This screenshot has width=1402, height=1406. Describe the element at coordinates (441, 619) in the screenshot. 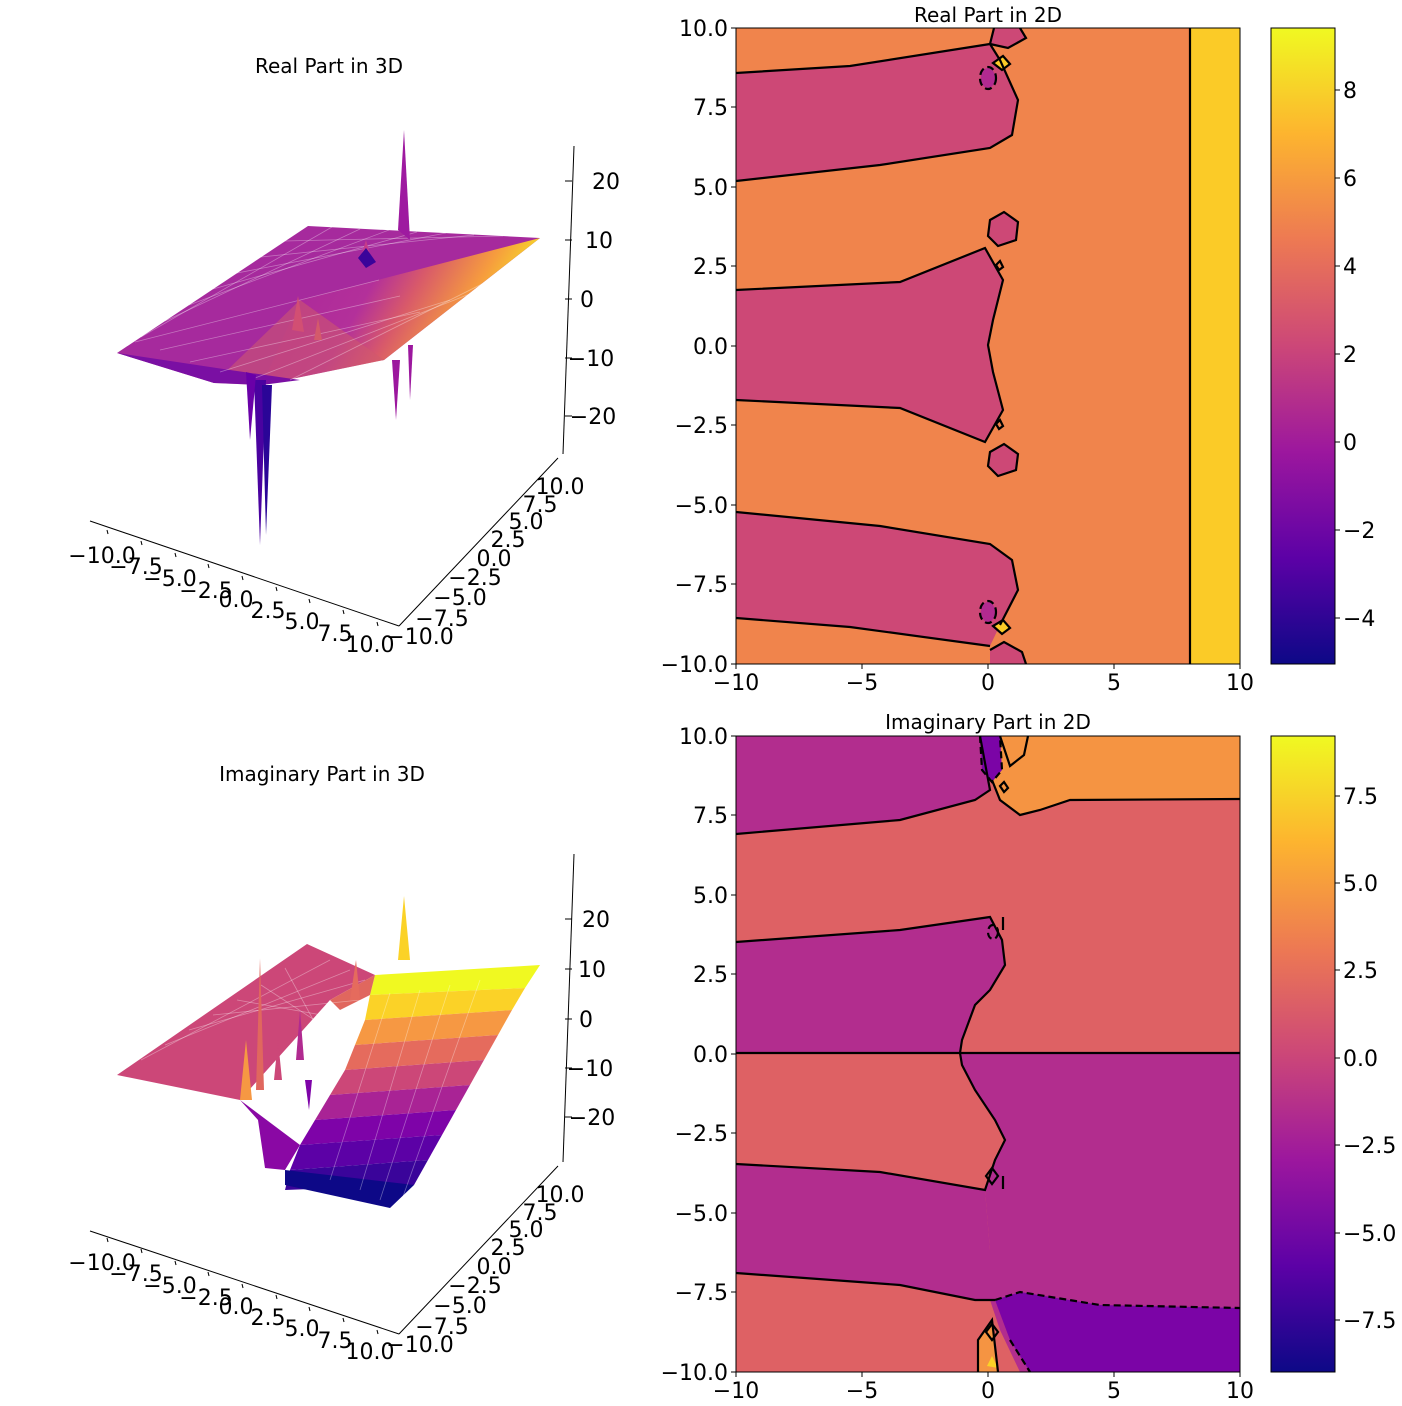

I see `real-3d-y-tick-label: −7.5` at that location.